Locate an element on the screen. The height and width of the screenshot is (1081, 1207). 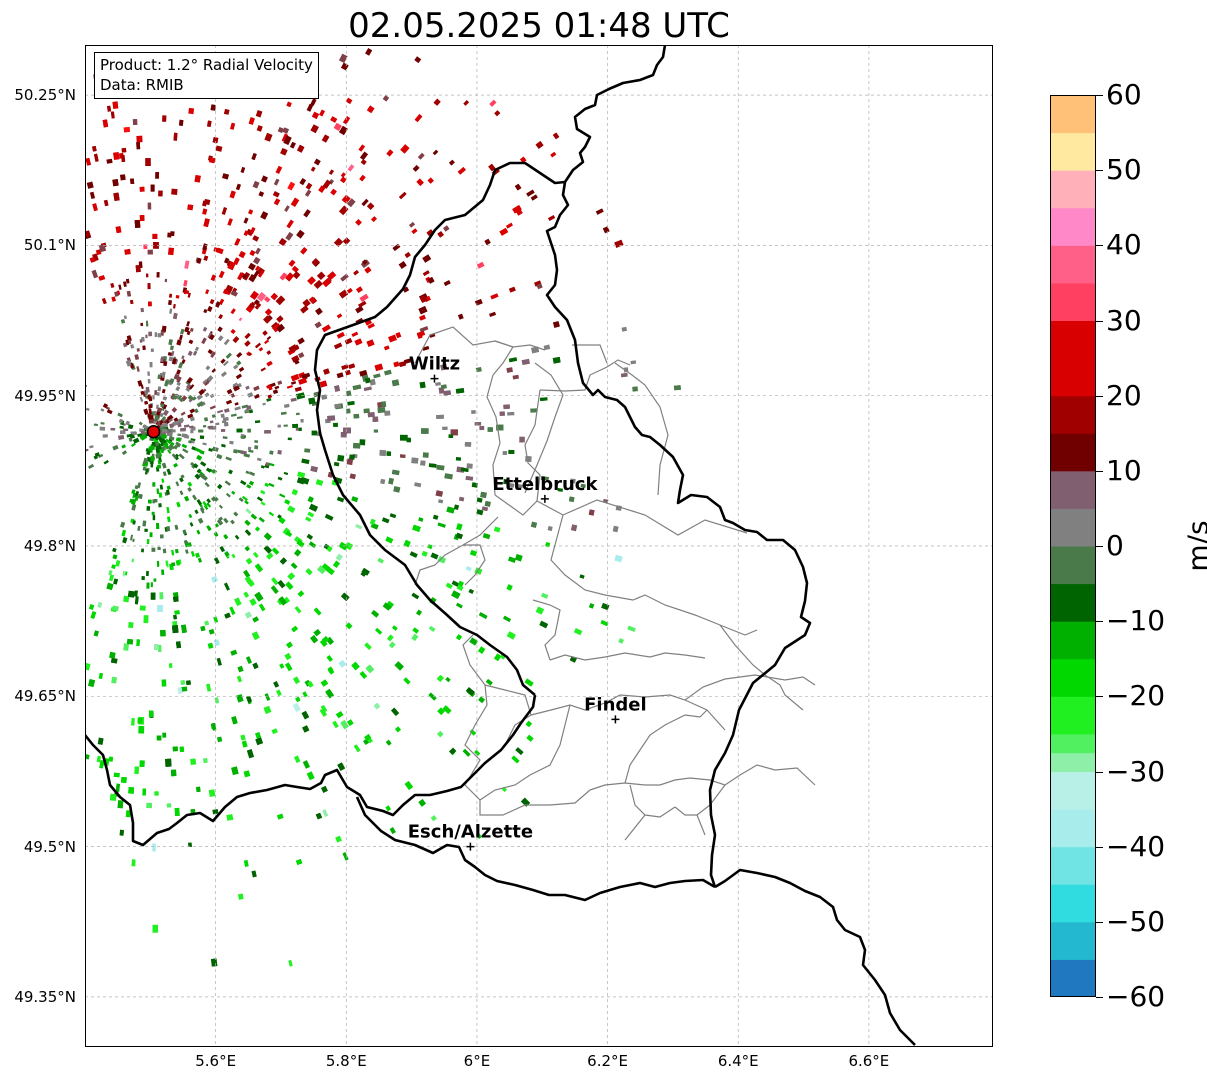
lat-tick-label: 49.35°N is located at coordinates (45, 996).